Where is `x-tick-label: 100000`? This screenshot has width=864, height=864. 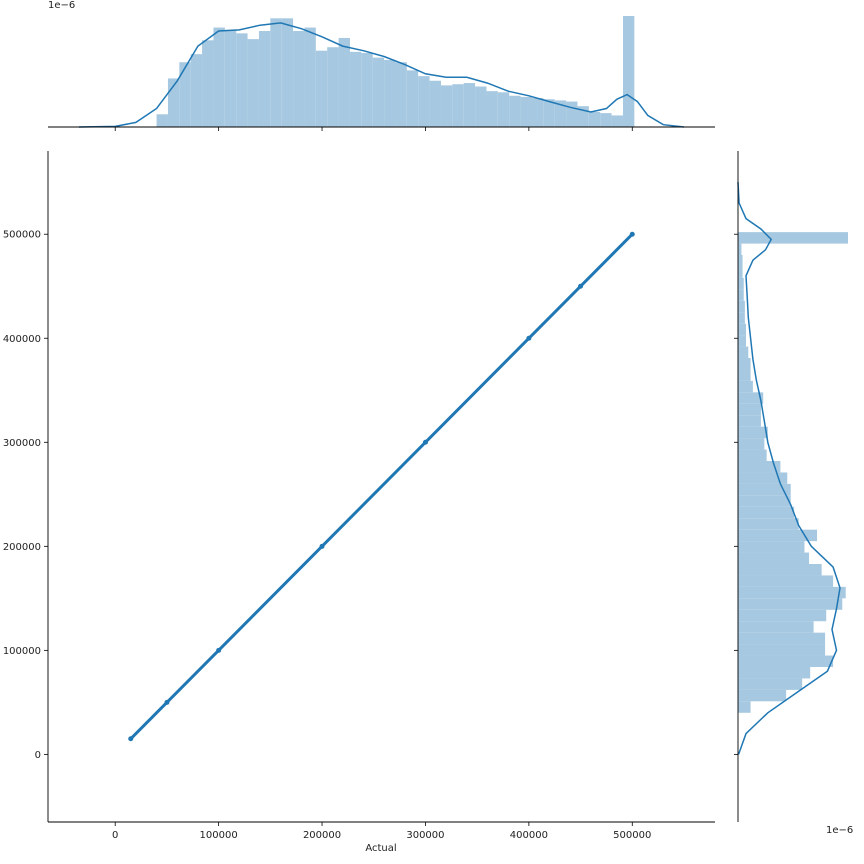
x-tick-label: 100000 is located at coordinates (219, 835).